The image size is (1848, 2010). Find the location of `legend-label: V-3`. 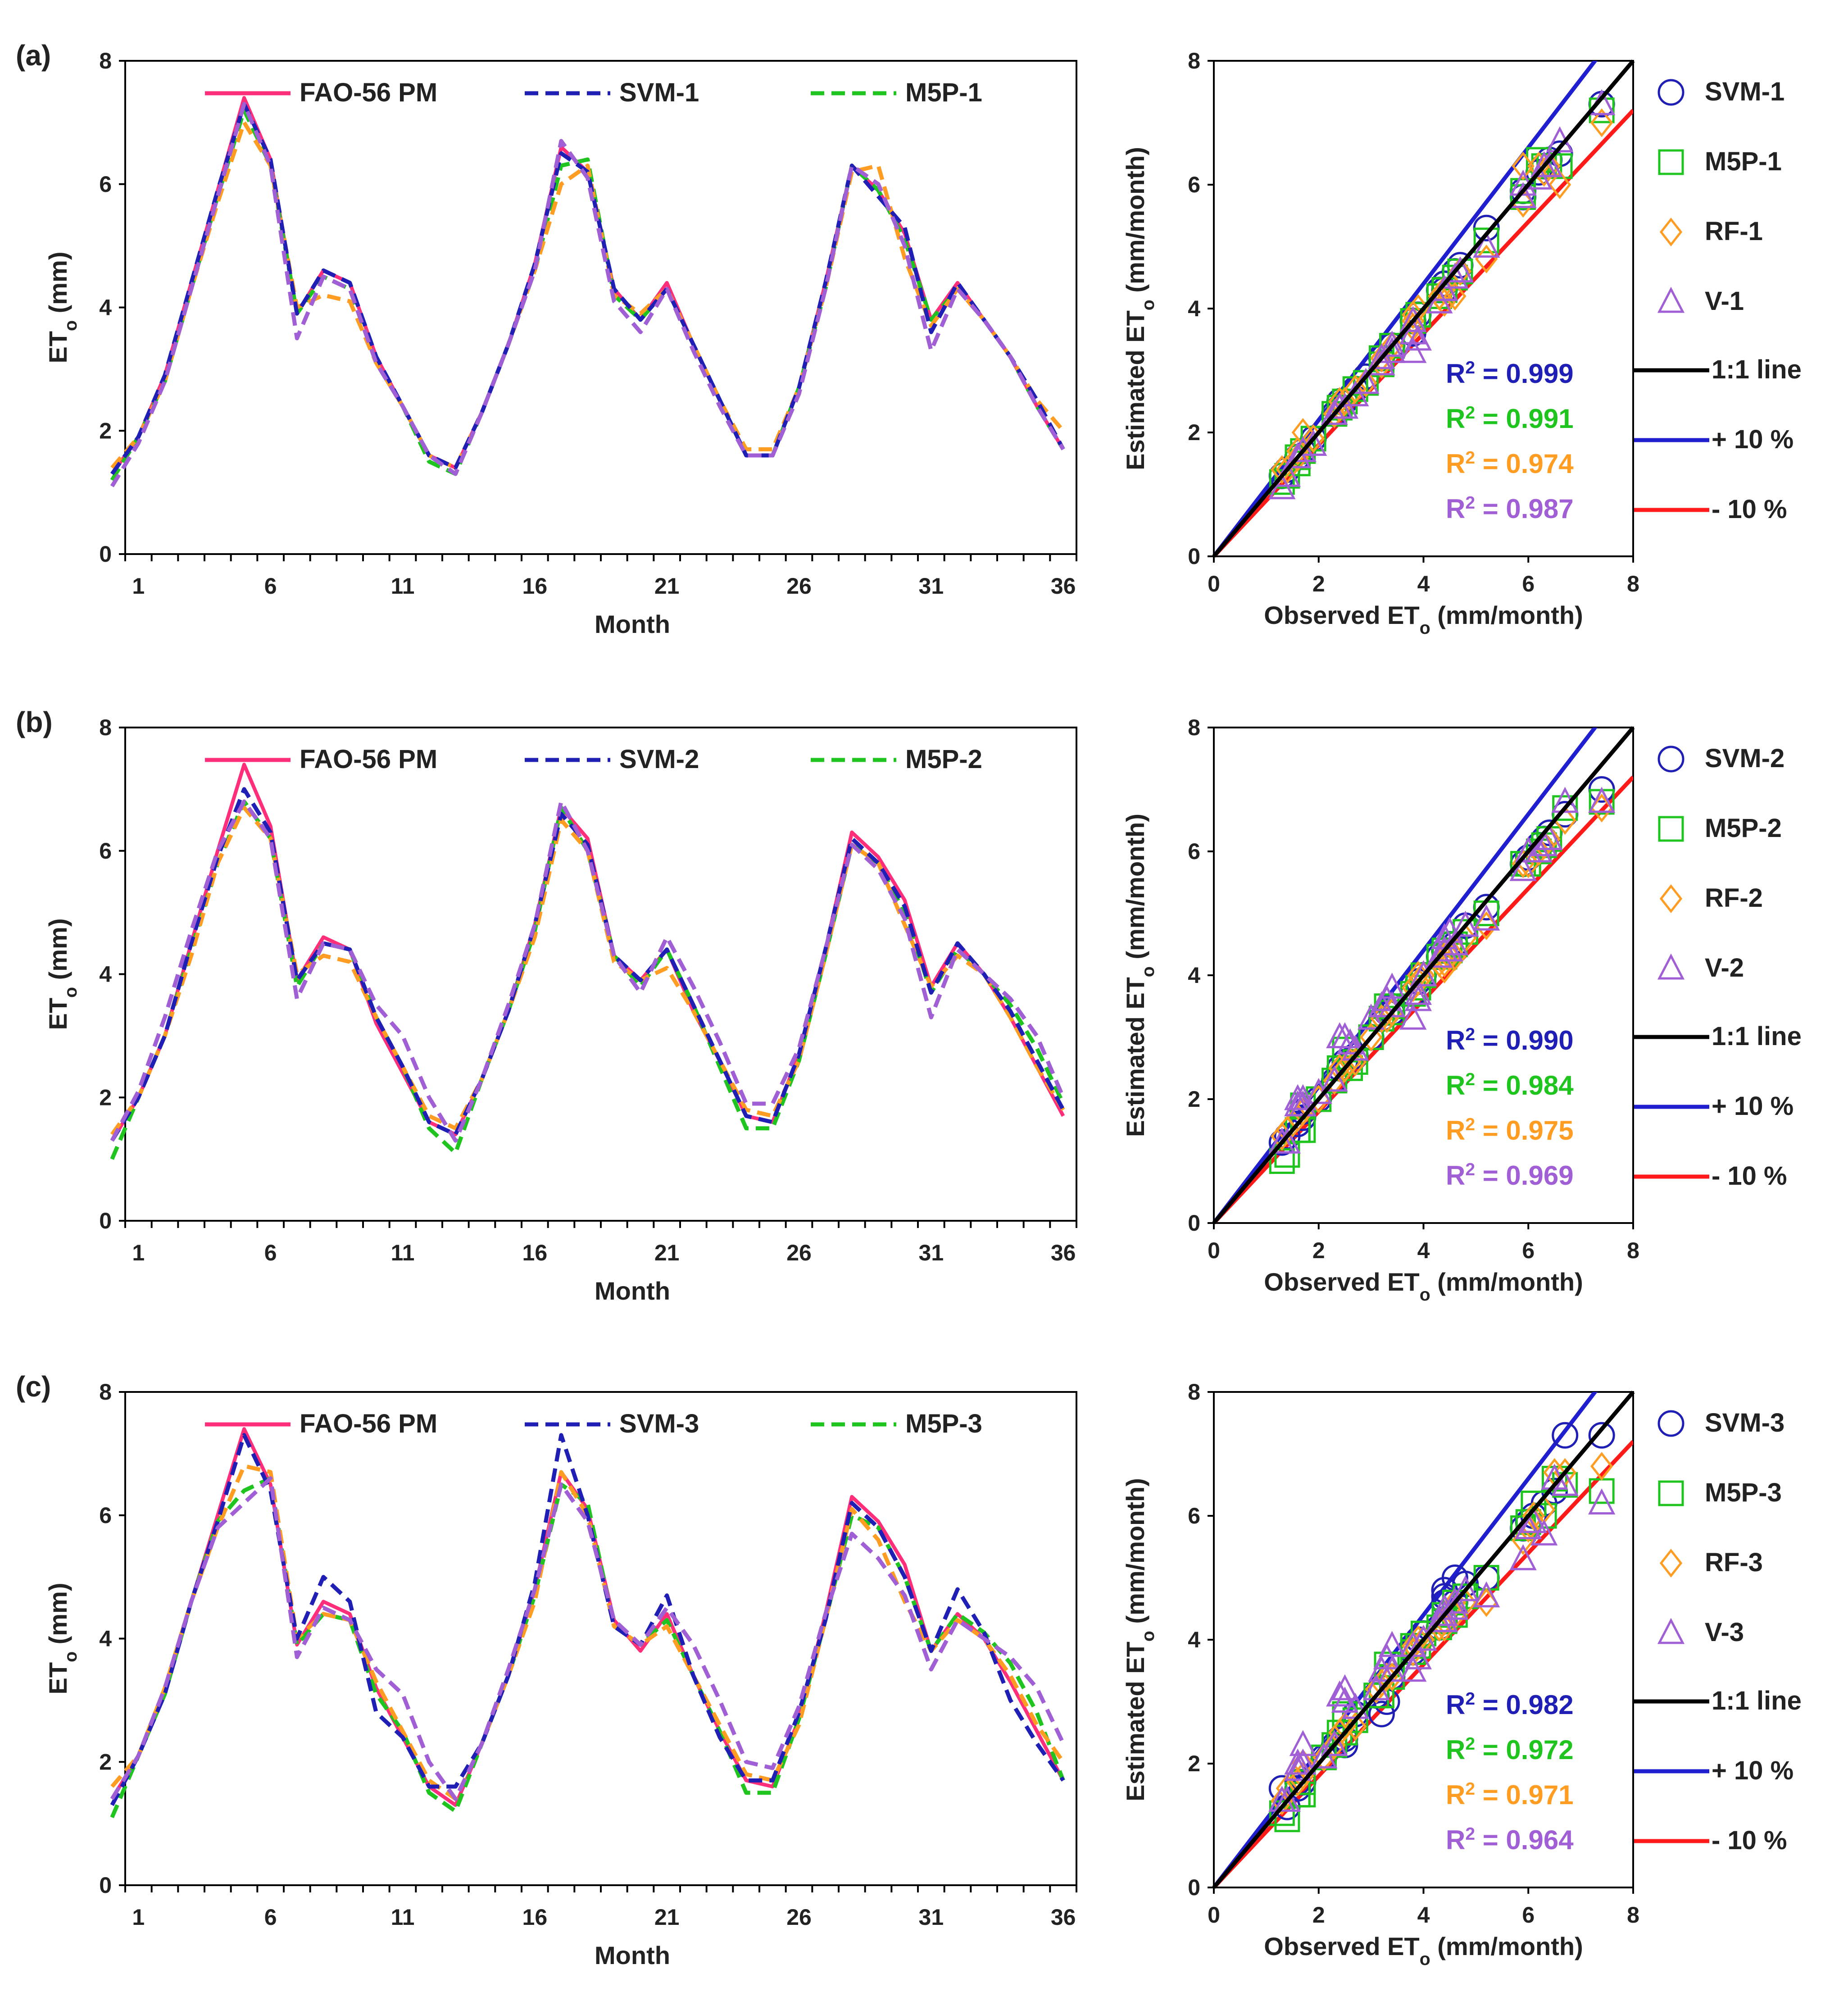

legend-label: V-3 is located at coordinates (1725, 1632).